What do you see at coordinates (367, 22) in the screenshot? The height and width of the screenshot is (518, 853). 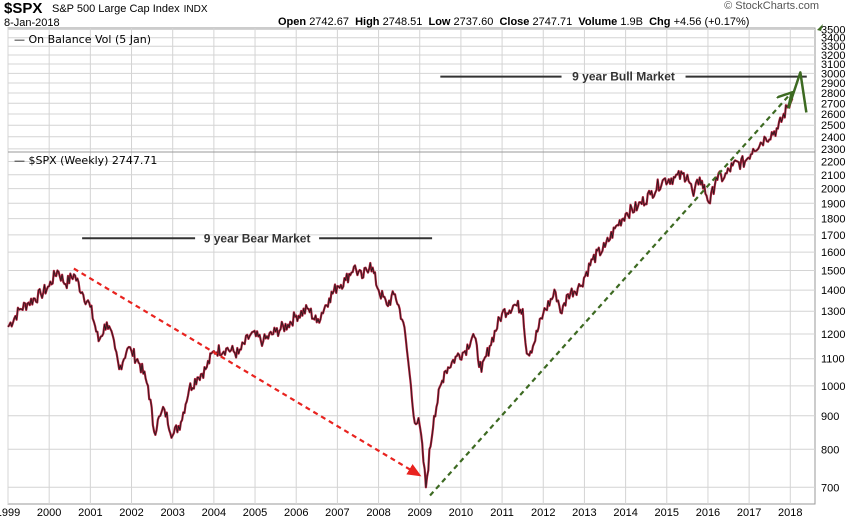 I see `high-label: High` at bounding box center [367, 22].